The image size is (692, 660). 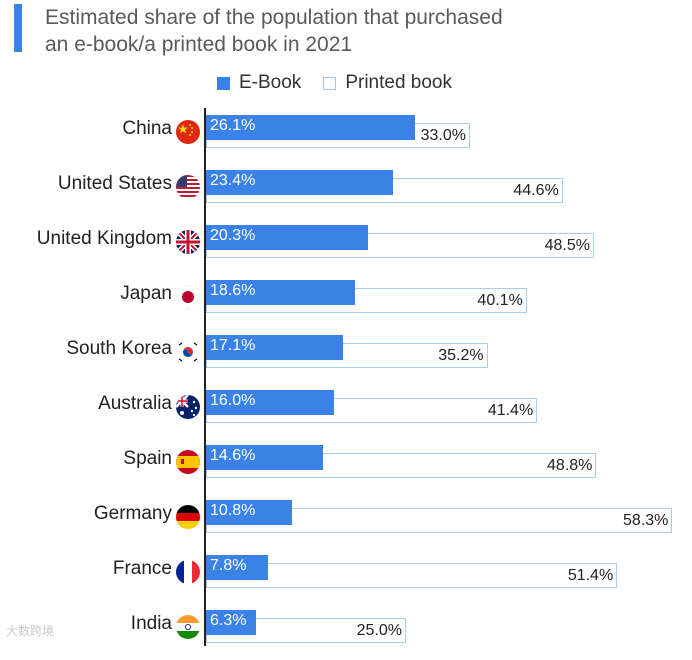 What do you see at coordinates (18, 28) in the screenshot?
I see `title-accent-bar` at bounding box center [18, 28].